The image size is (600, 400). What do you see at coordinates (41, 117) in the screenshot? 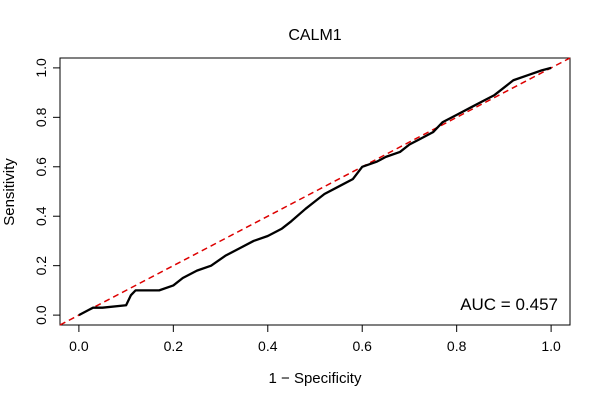
I see `y-tick-label: 0.8` at bounding box center [41, 117].